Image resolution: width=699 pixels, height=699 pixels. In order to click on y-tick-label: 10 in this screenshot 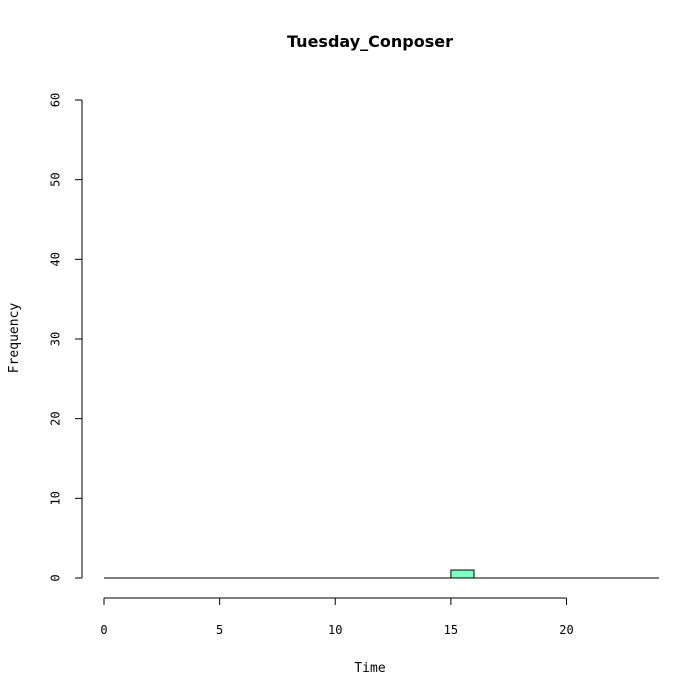, I will do `click(56, 498)`.